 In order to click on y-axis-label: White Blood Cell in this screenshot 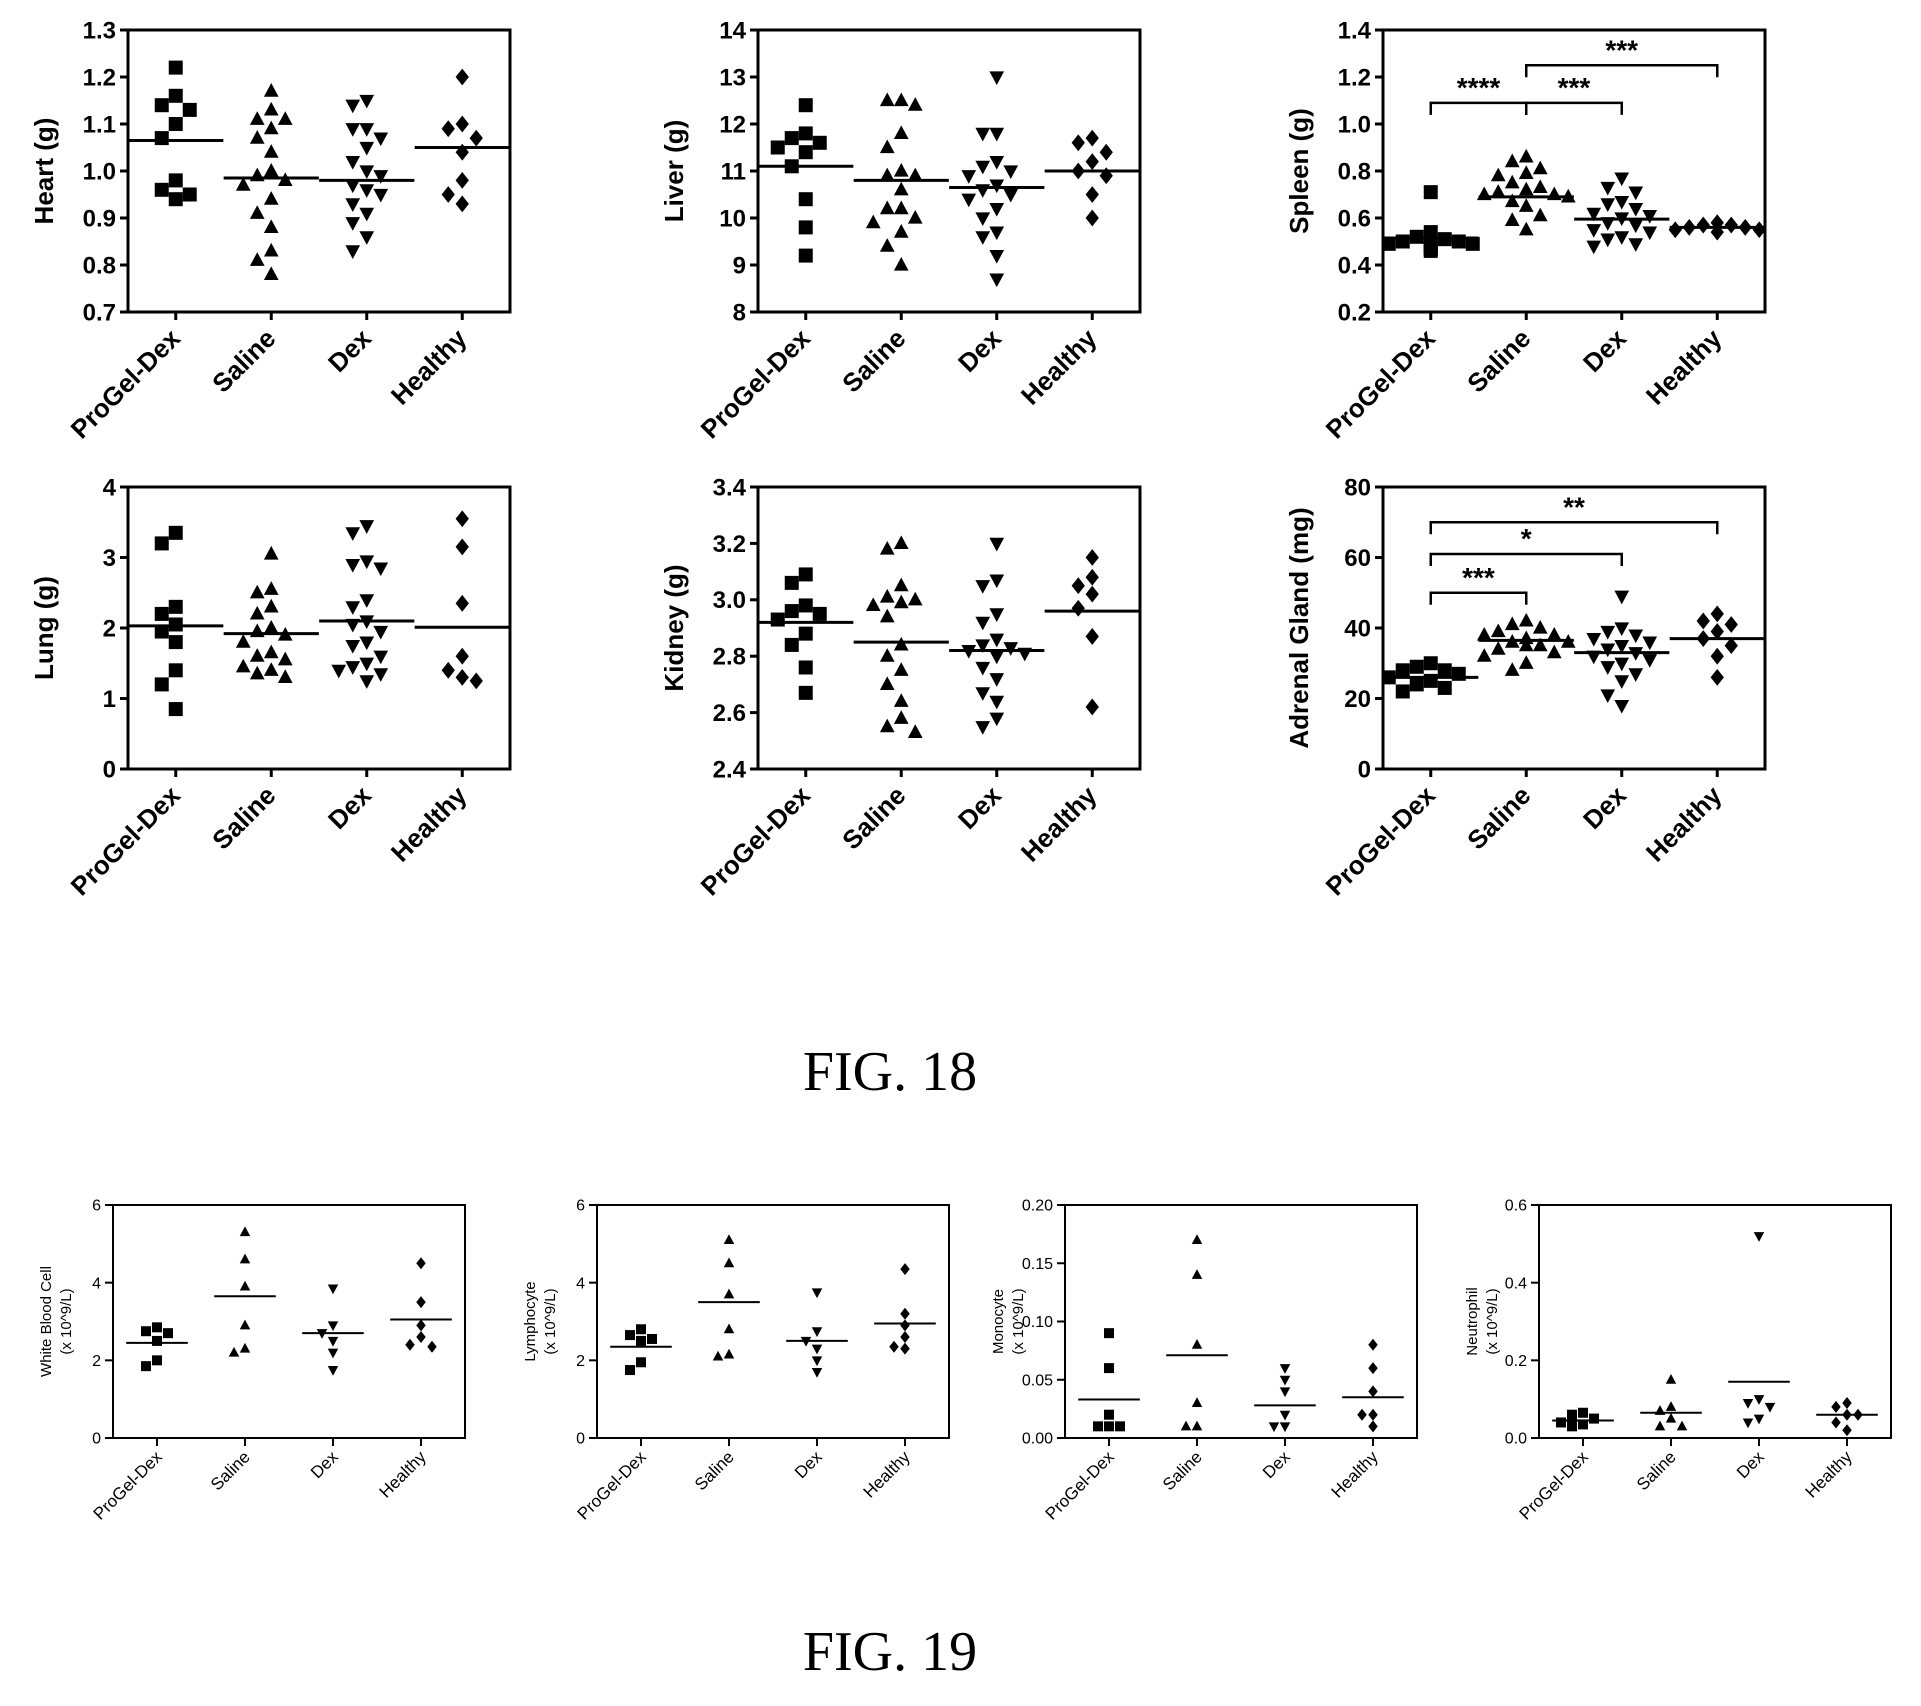, I will do `click(46, 1321)`.